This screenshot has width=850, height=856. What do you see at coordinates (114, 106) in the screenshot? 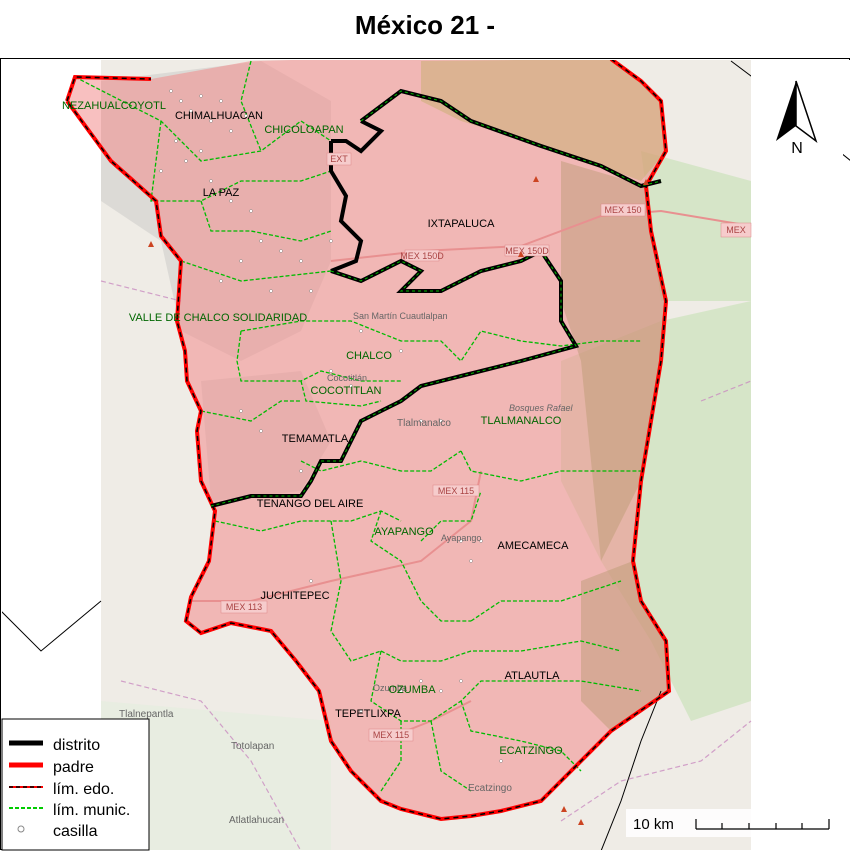
I see `municipality-label: NEZAHUALCOYOTL` at bounding box center [114, 106].